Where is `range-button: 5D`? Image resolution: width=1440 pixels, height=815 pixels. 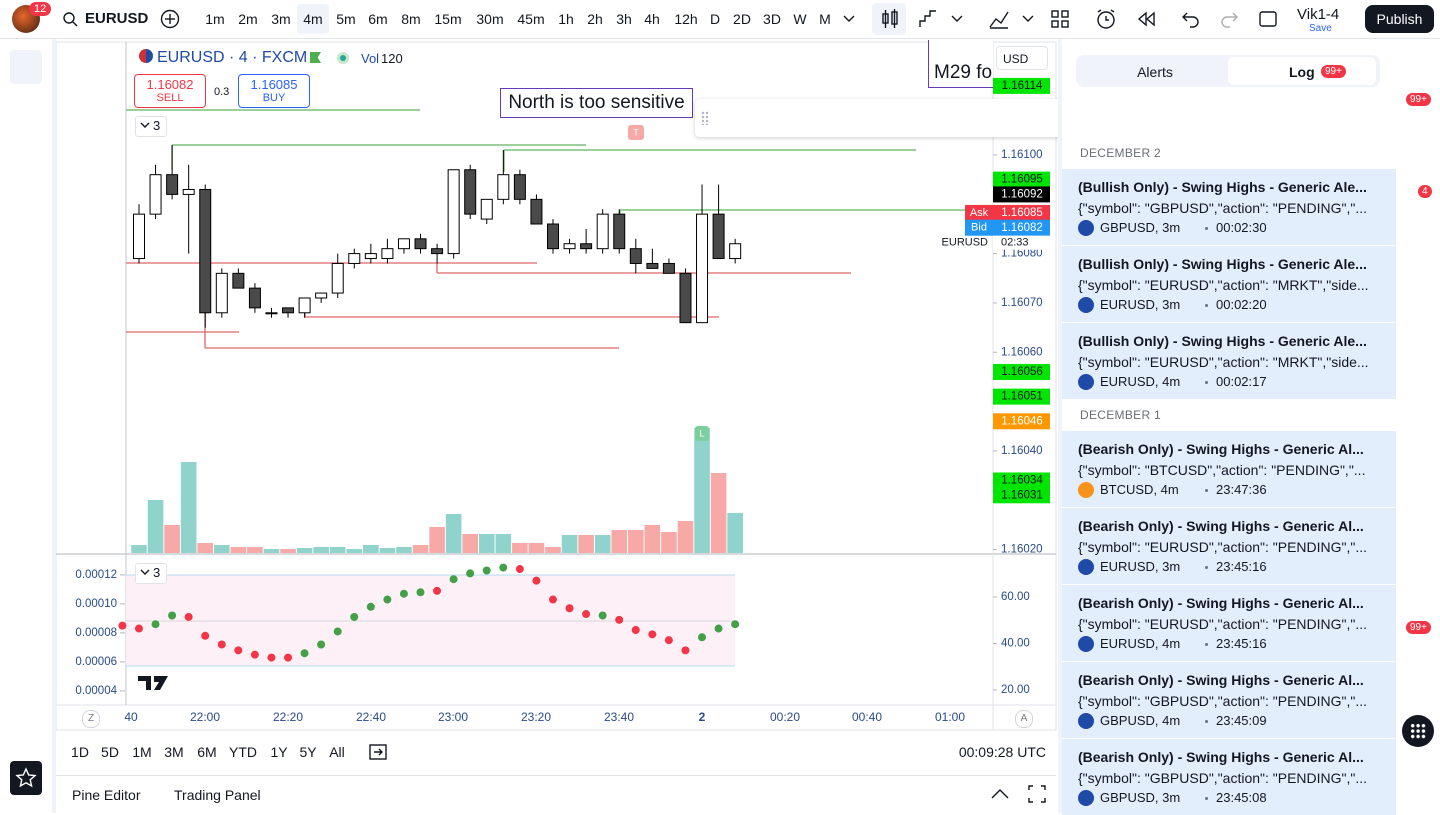
range-button: 5D is located at coordinates (110, 752).